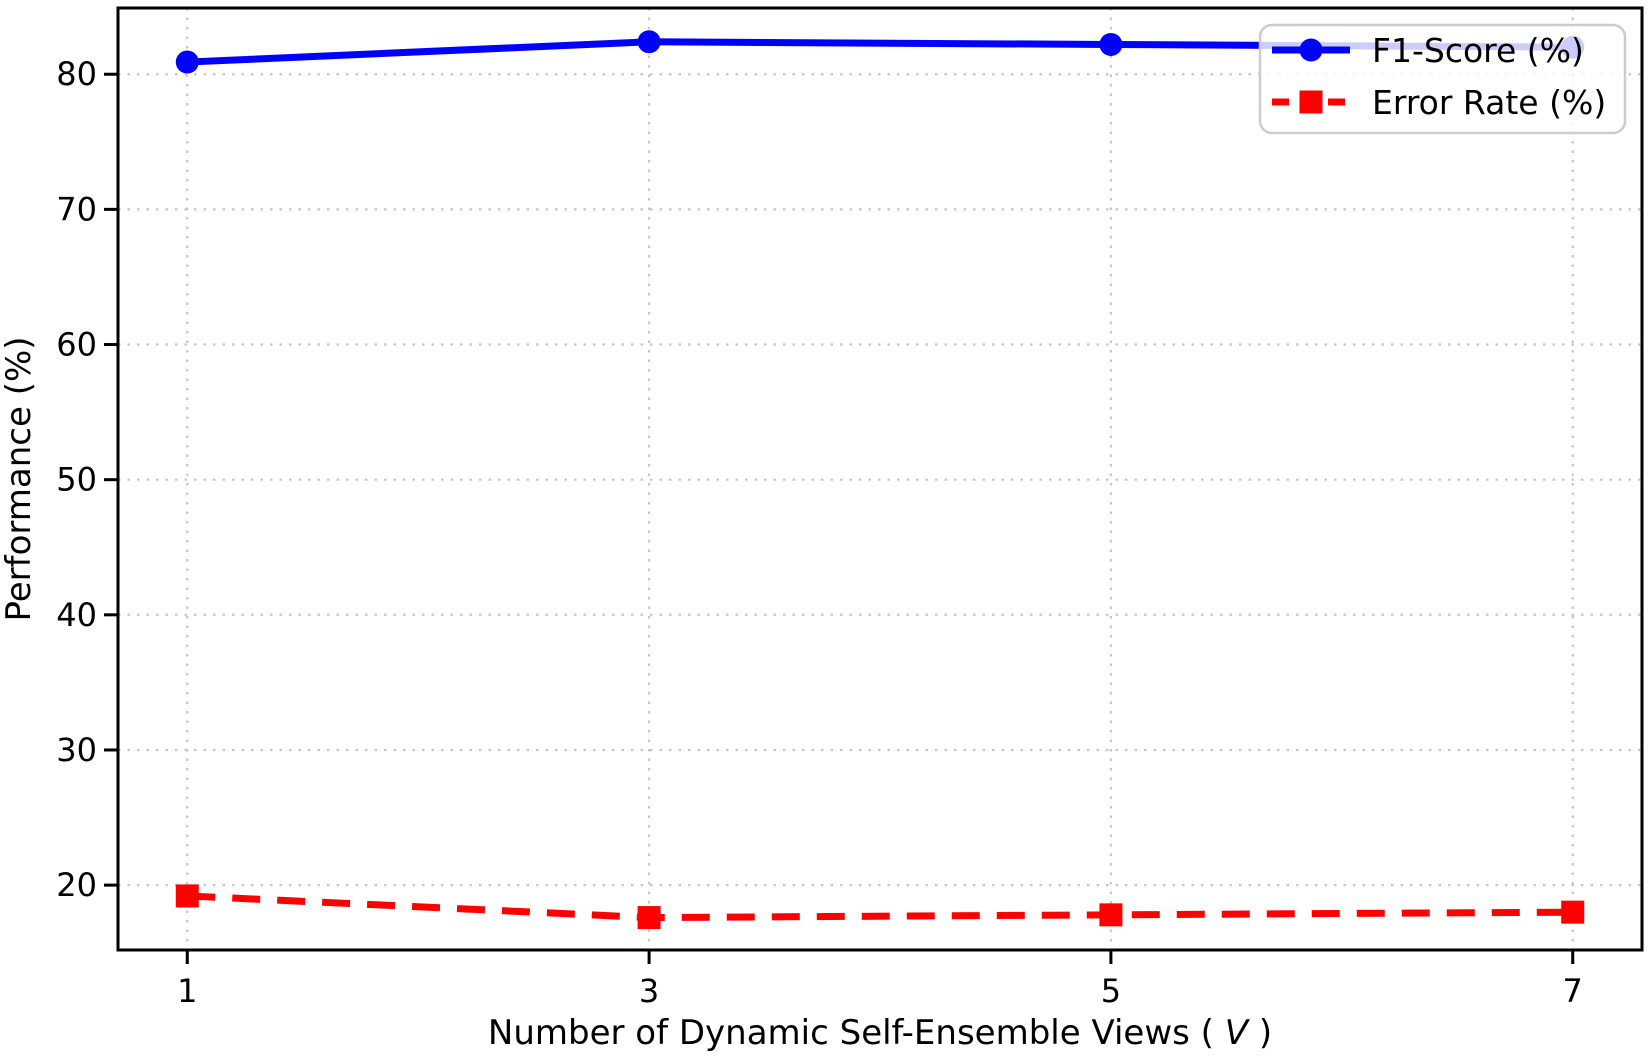 The image size is (1648, 1061). I want to click on x-tick-label: 1, so click(187, 991).